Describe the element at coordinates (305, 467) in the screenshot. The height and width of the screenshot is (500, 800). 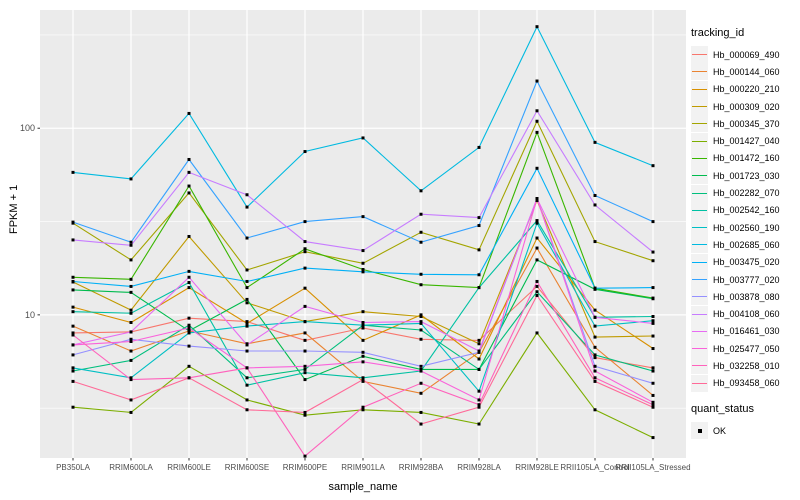
I see `x-tick-label: RRIM600PE` at that location.